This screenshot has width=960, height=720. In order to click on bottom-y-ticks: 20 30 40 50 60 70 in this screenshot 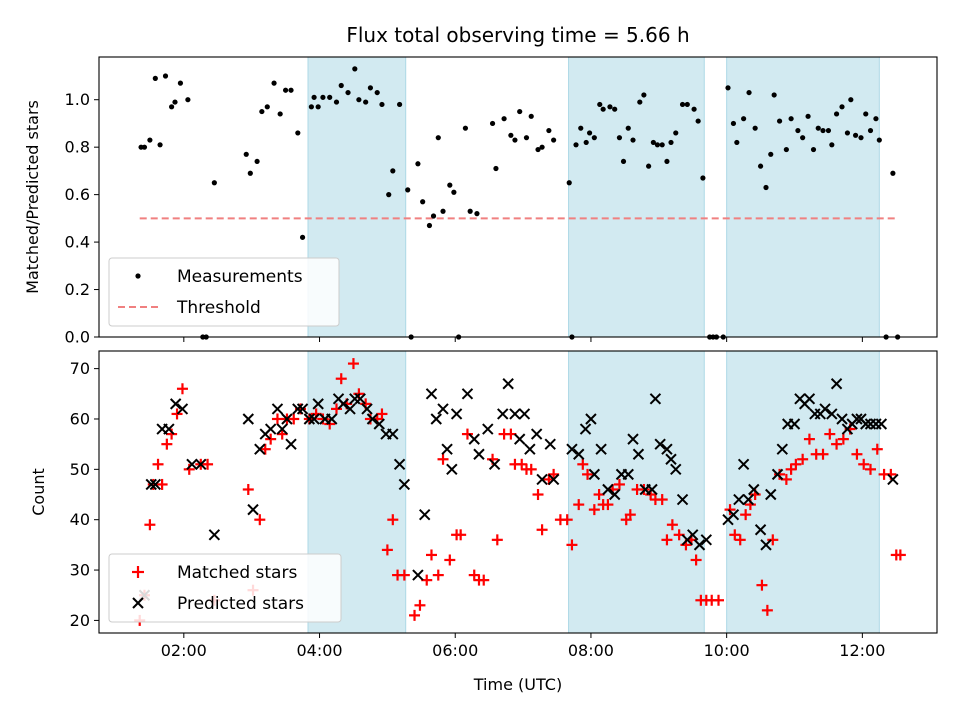, I will do `click(84, 494)`.